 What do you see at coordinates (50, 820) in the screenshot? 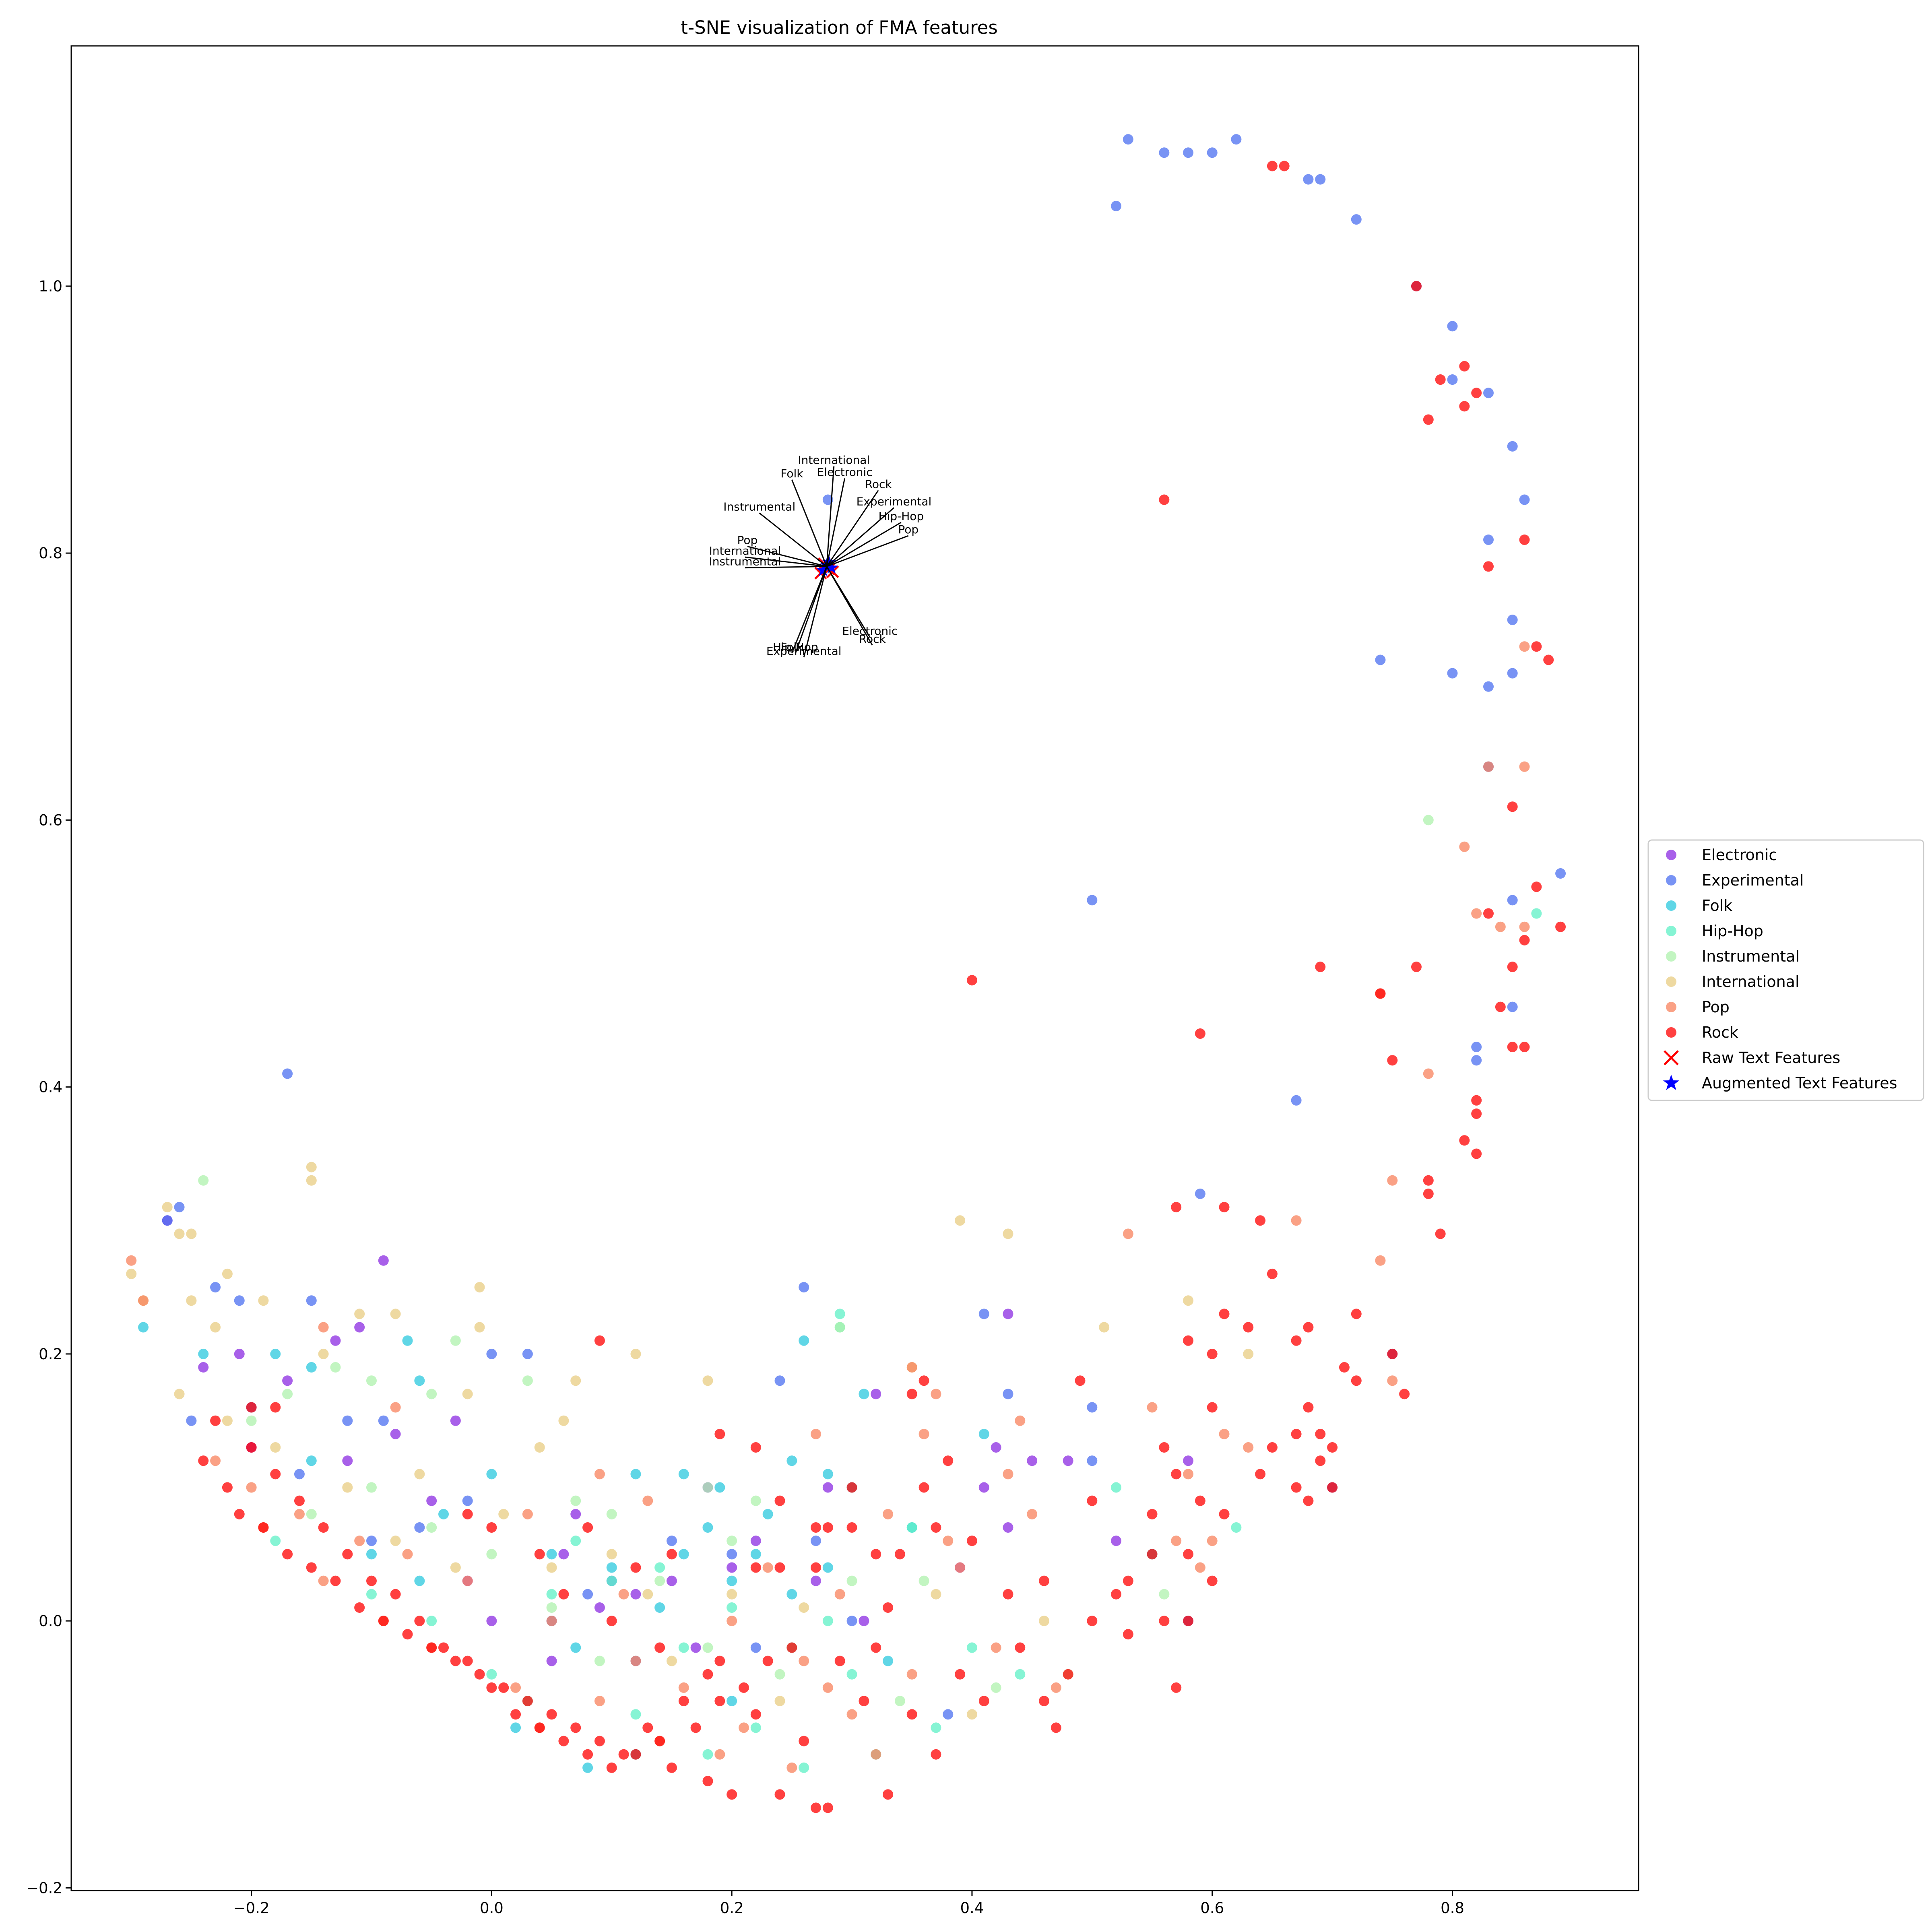
I see `y-tick-label-4: 0.6` at bounding box center [50, 820].